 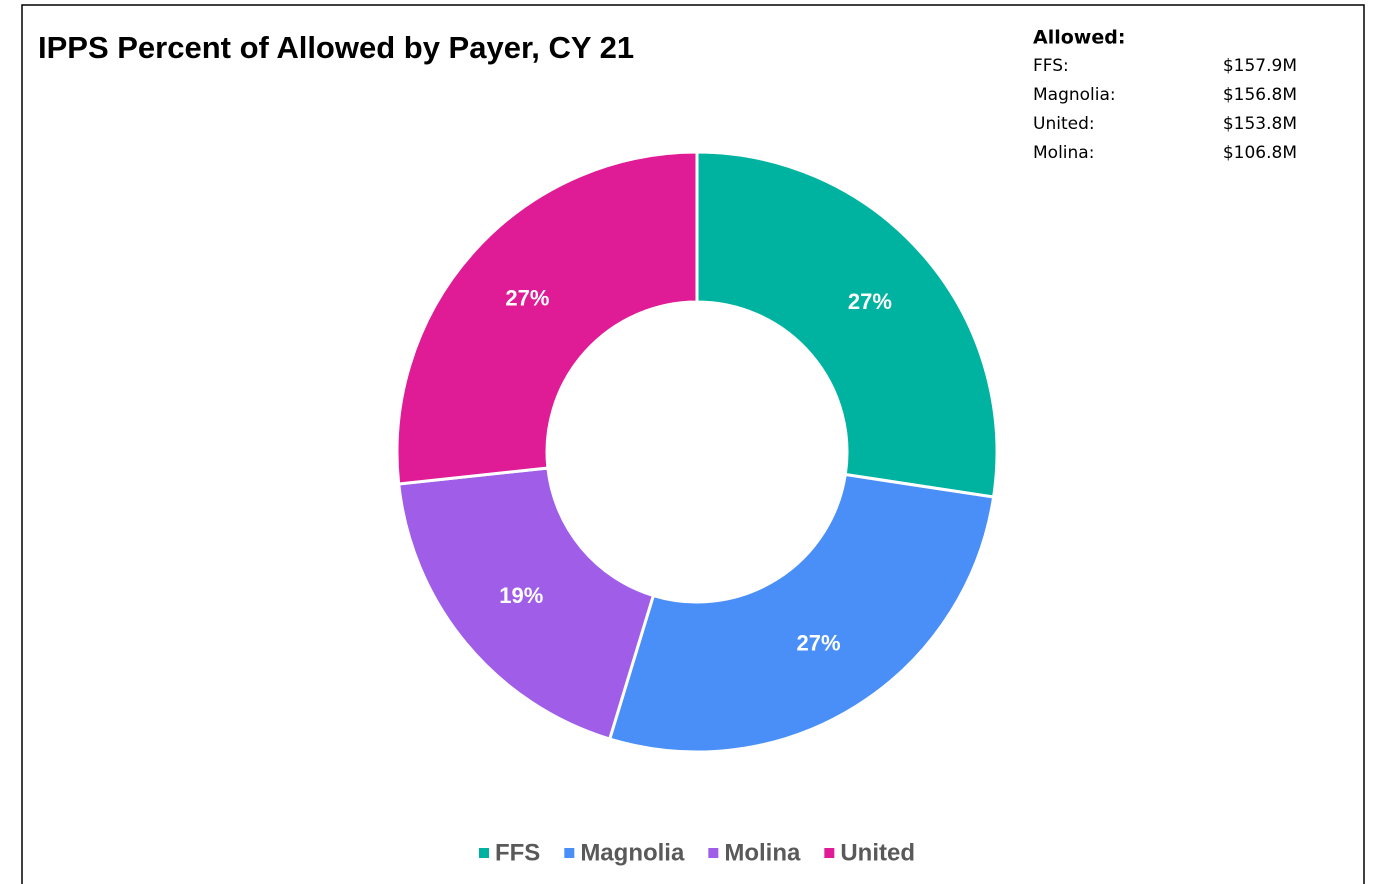 What do you see at coordinates (1074, 95) in the screenshot?
I see `annotation-label: Magnolia:` at bounding box center [1074, 95].